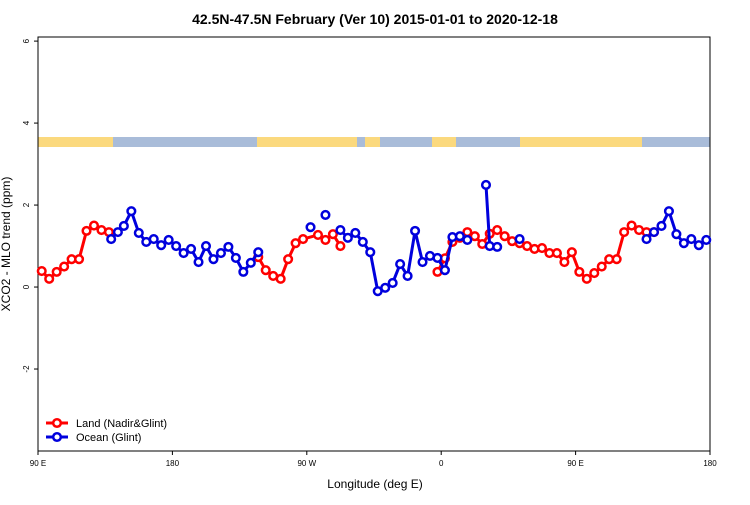 The image size is (750, 505). Describe the element at coordinates (6, 244) in the screenshot. I see `y-axis-label: XCO2 - MLO trend (ppm)` at that location.